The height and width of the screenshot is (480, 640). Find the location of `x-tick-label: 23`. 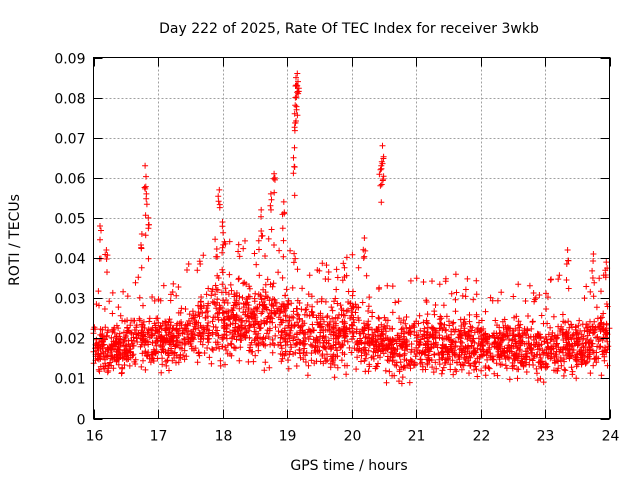

x-tick-label: 23 is located at coordinates (546, 437).